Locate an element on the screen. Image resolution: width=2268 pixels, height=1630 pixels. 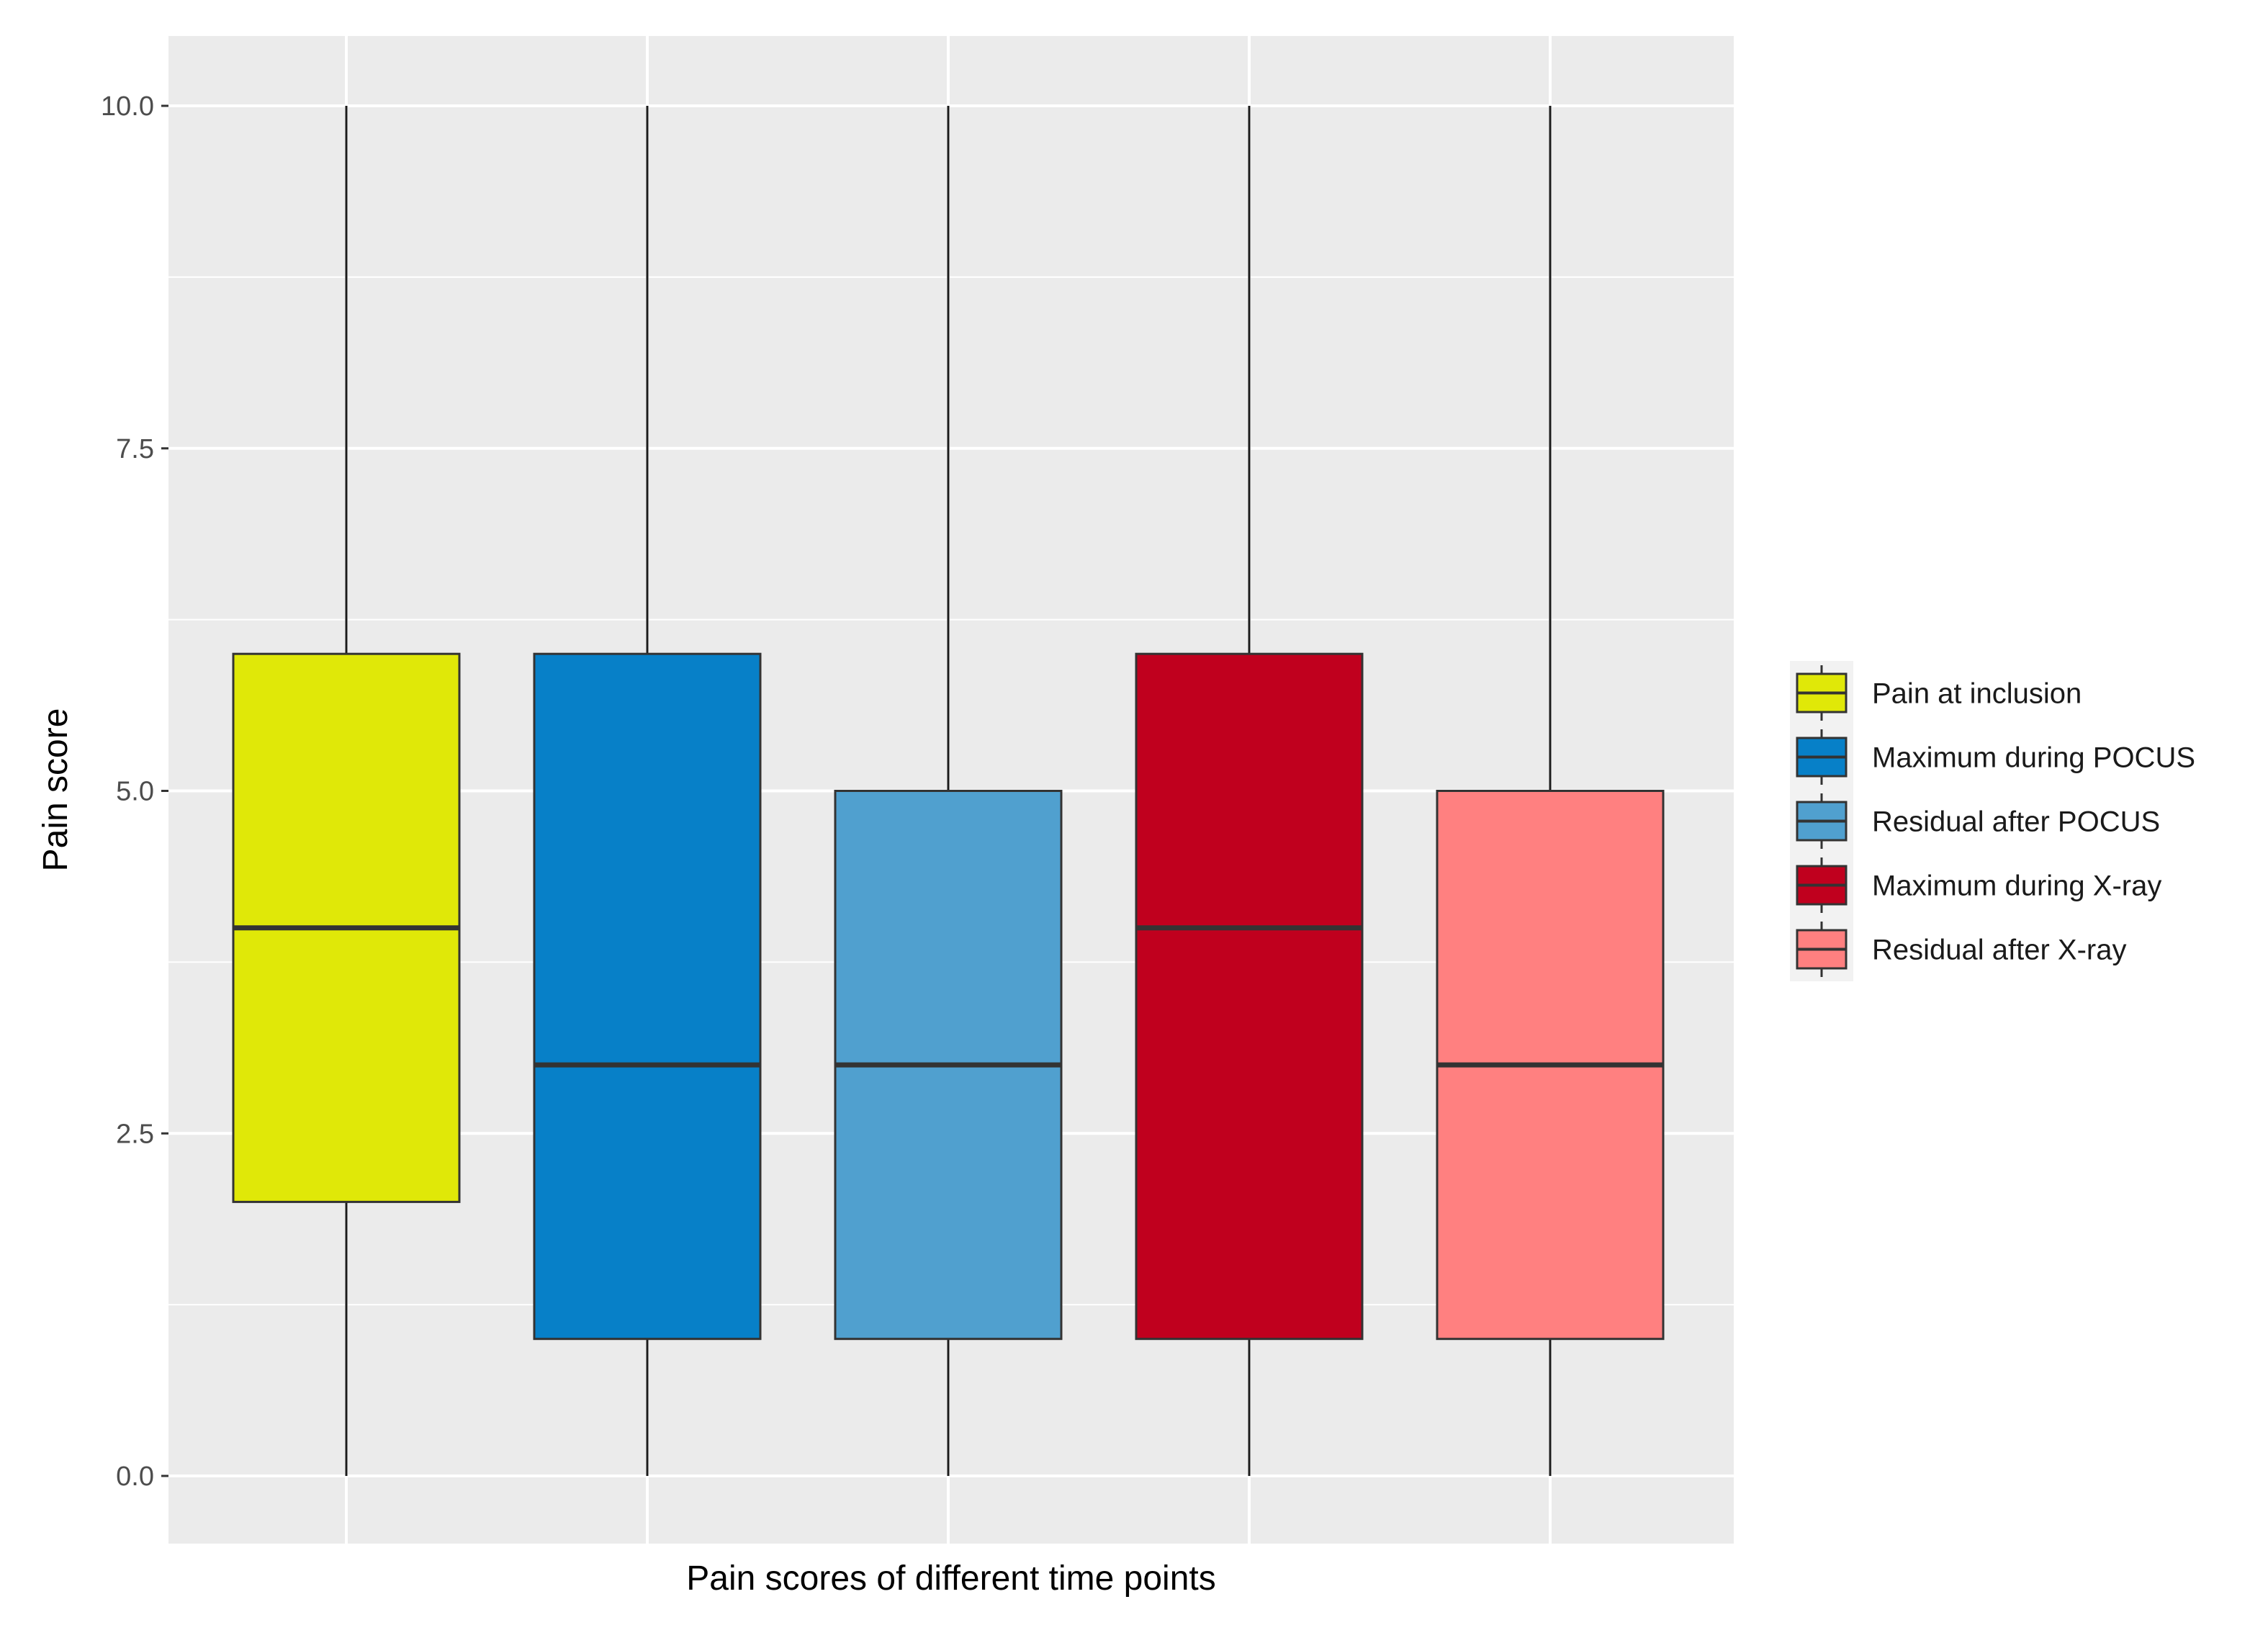
legend-label: Residual after POCUS is located at coordinates (2016, 822).